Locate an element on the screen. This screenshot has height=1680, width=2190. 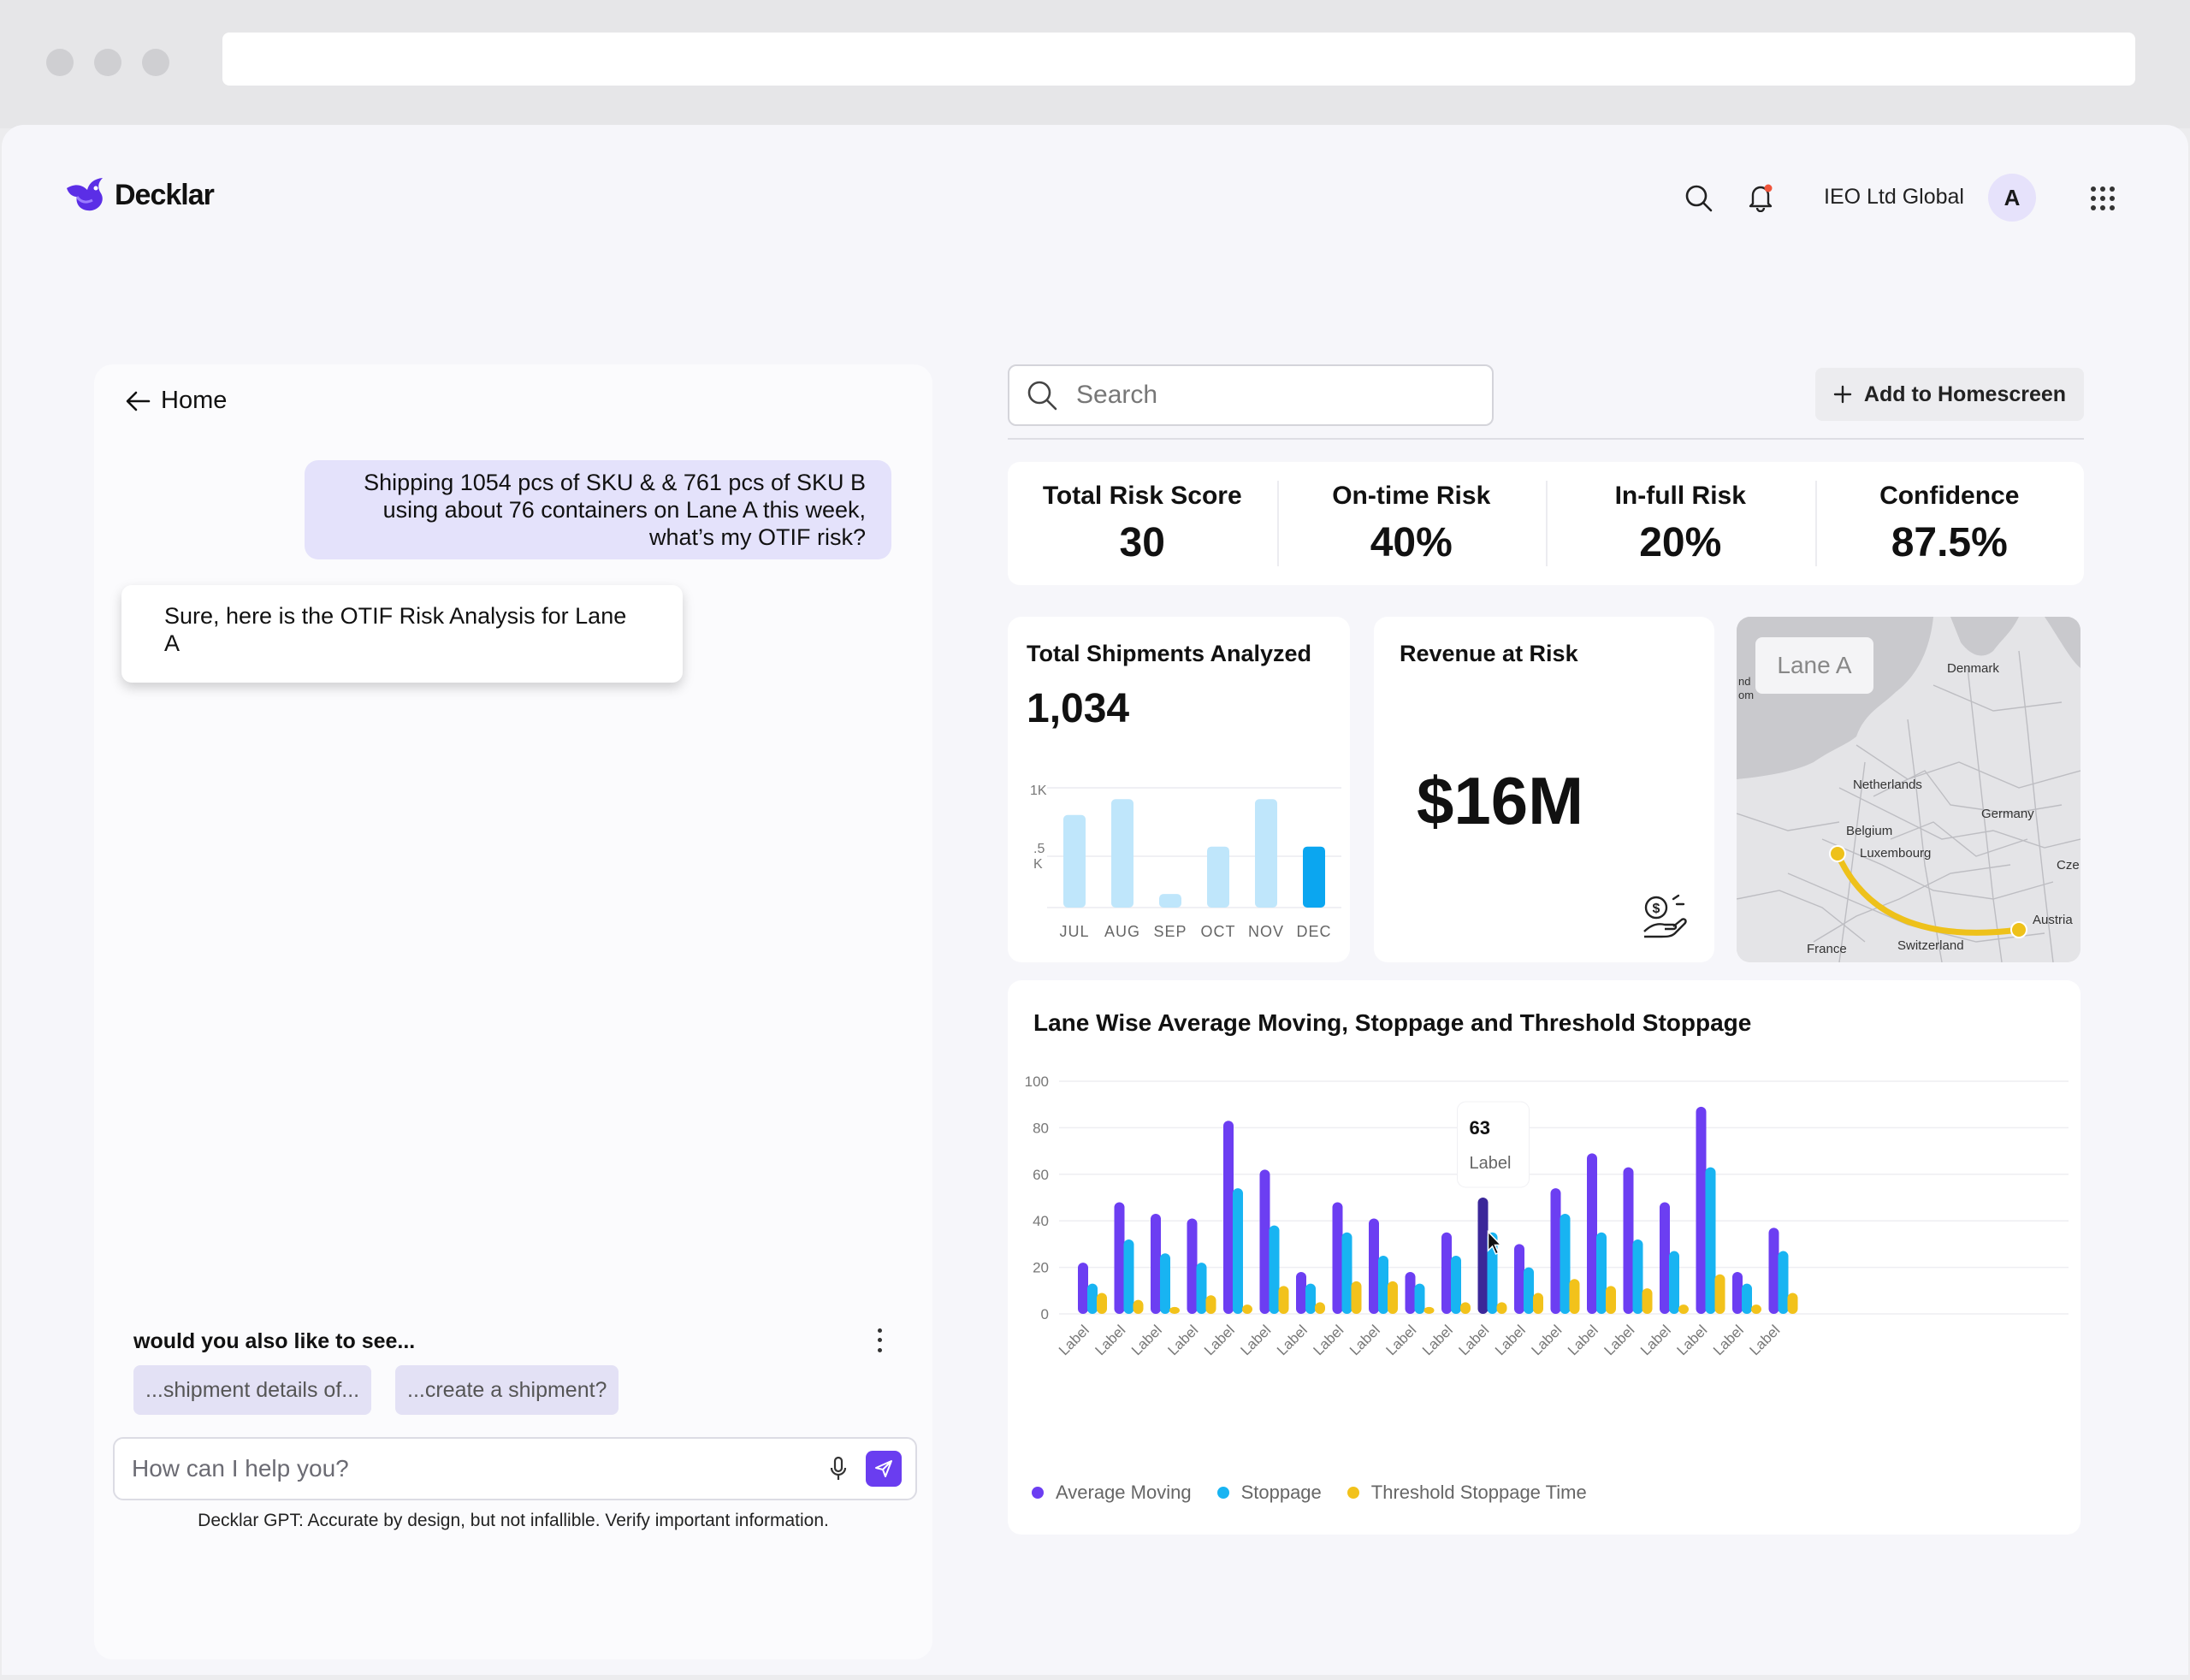
send-button is located at coordinates (884, 1469).